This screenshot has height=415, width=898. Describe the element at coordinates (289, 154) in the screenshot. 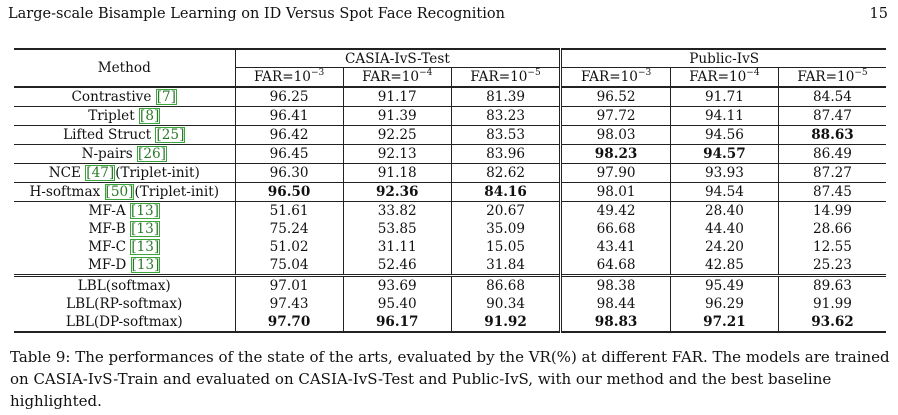

I see `value-cell: 96.45` at that location.